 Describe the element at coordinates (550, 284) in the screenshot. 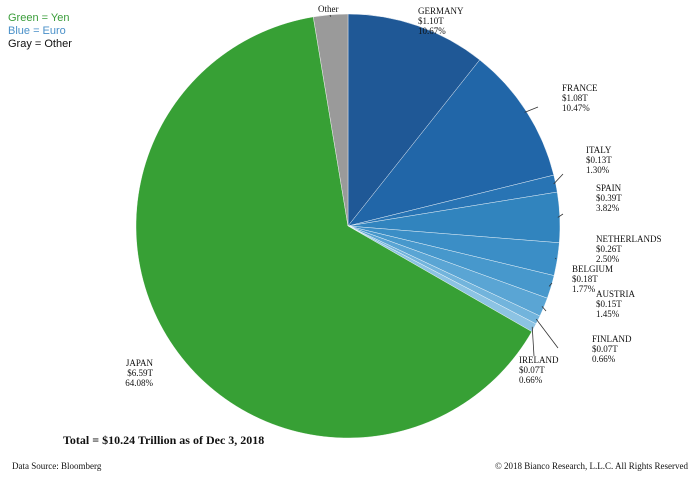

I see `leader-belgium` at that location.